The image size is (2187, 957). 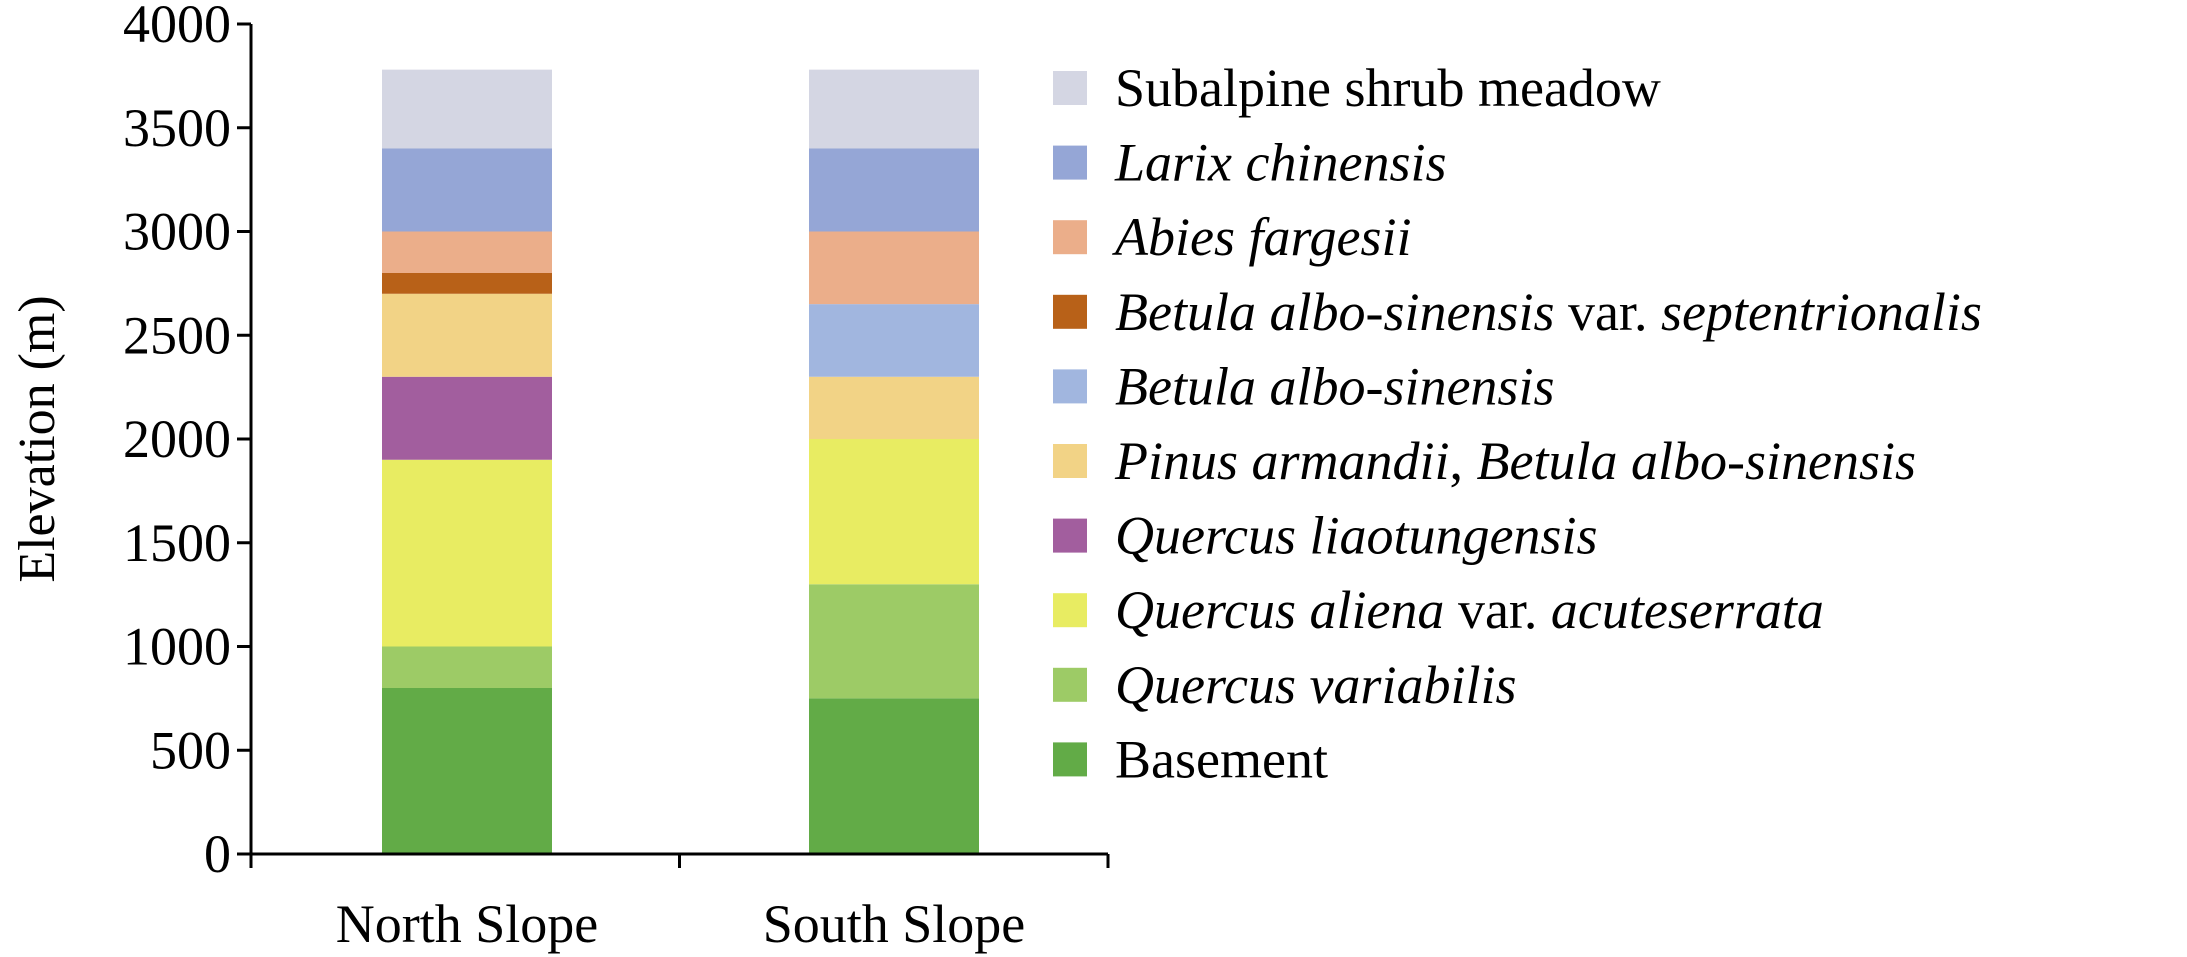 What do you see at coordinates (190, 750) in the screenshot?
I see `y-tick-label: 500` at bounding box center [190, 750].